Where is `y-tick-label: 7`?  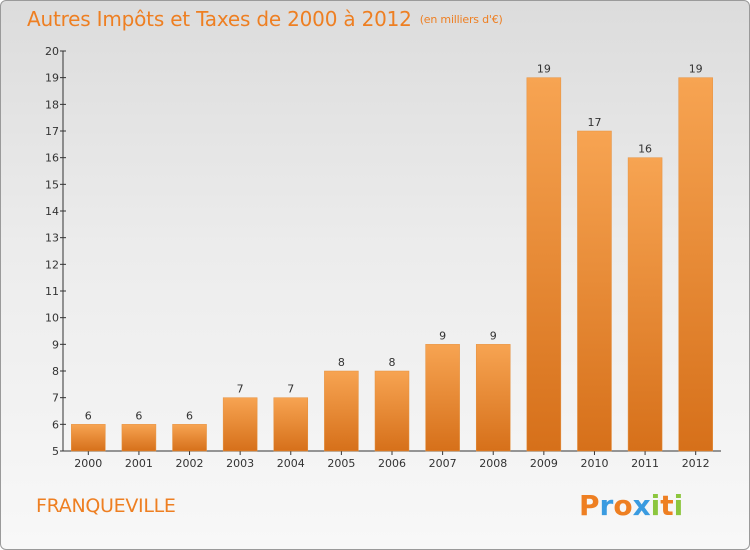 y-tick-label: 7 is located at coordinates (55, 398).